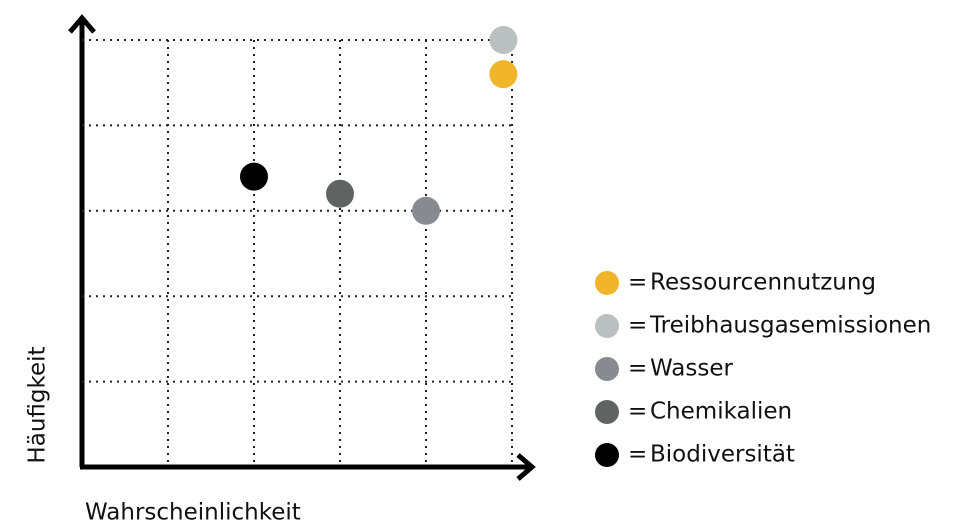 The height and width of the screenshot is (527, 957). Describe the element at coordinates (38, 404) in the screenshot. I see `y-axis-label: Häufigkeit` at that location.